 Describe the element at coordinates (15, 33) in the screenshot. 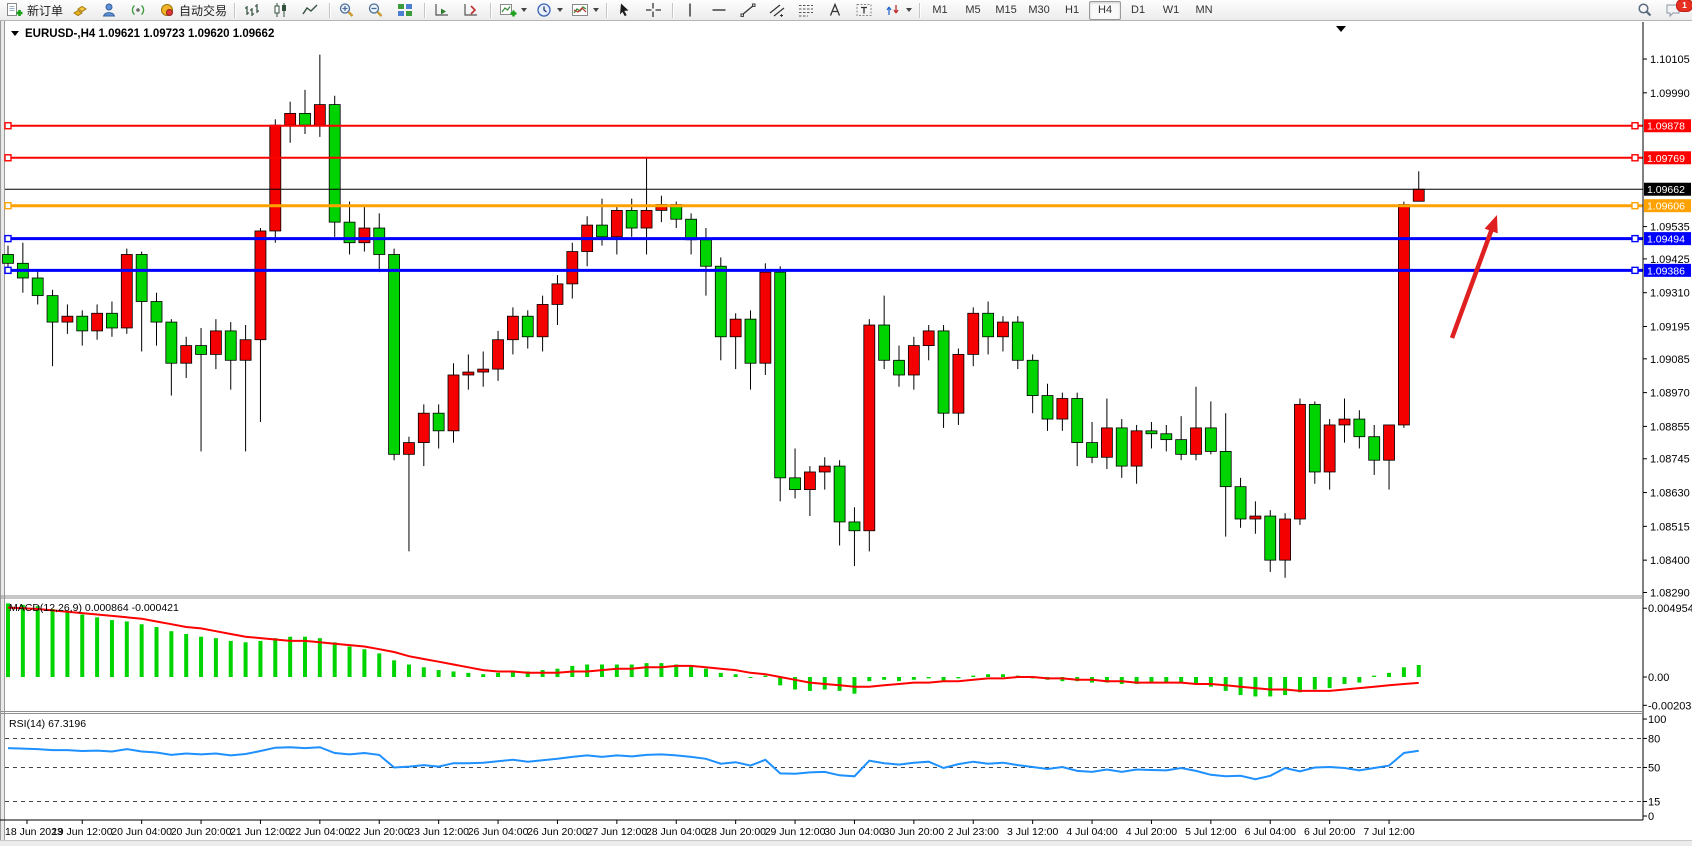

I see `symbol-dropdown-icon` at that location.